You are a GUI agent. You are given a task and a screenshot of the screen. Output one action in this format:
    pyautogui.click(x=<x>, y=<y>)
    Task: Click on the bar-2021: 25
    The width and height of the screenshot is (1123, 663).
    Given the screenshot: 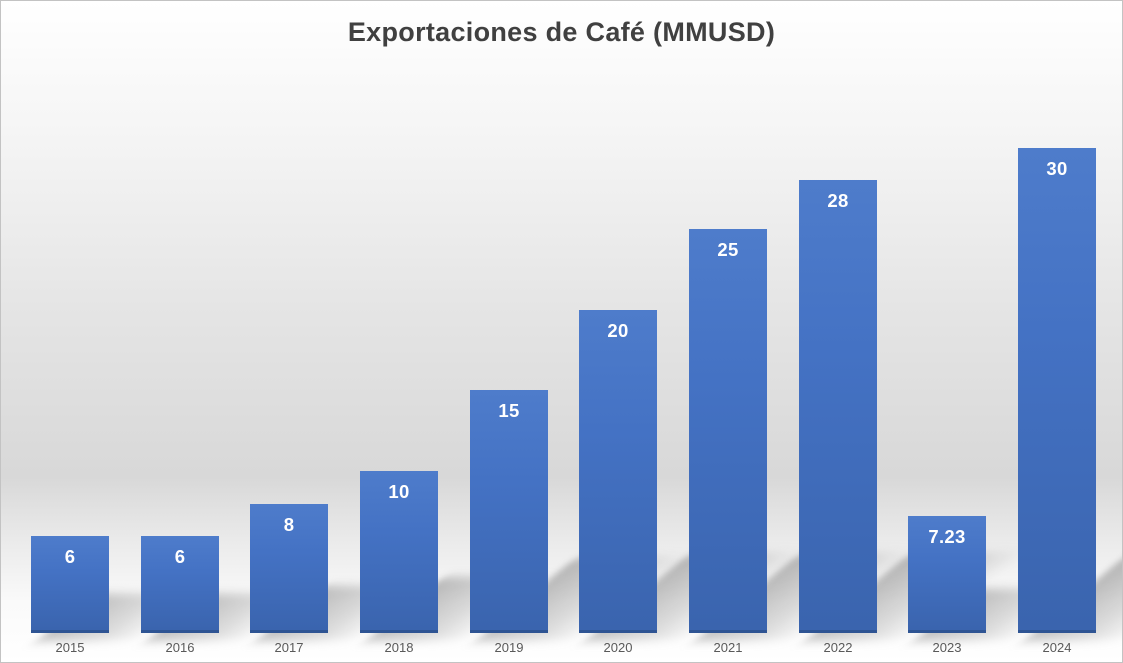 What is the action you would take?
    pyautogui.click(x=728, y=431)
    